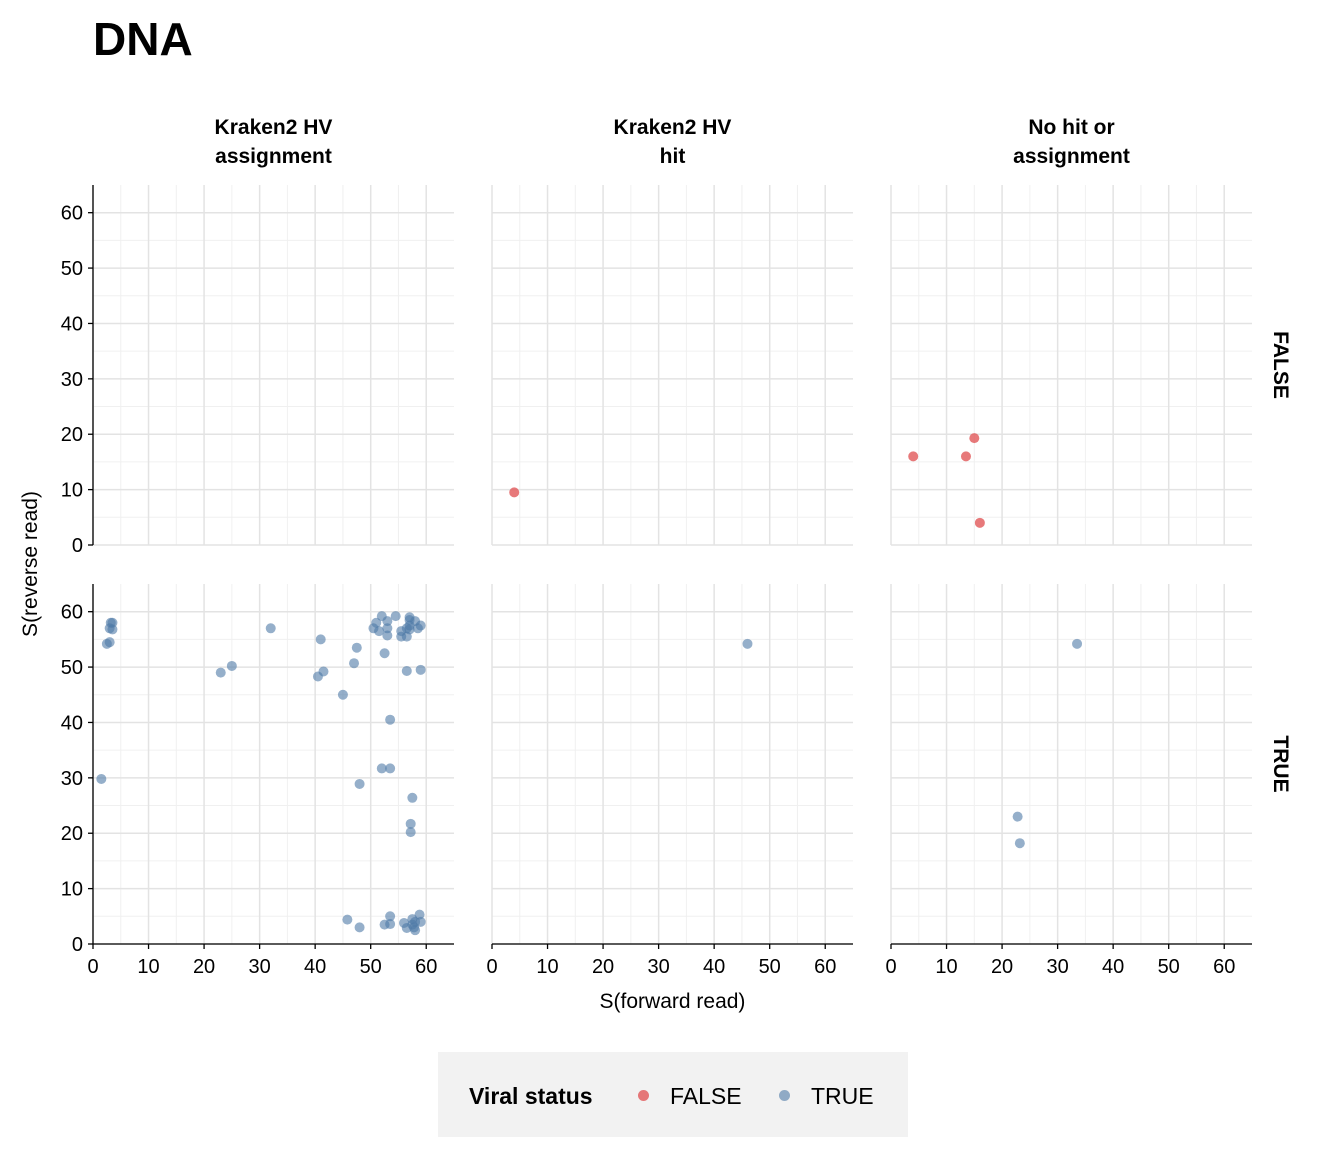 The height and width of the screenshot is (1152, 1344). I want to click on legend-true-label: TRUE, so click(842, 1096).